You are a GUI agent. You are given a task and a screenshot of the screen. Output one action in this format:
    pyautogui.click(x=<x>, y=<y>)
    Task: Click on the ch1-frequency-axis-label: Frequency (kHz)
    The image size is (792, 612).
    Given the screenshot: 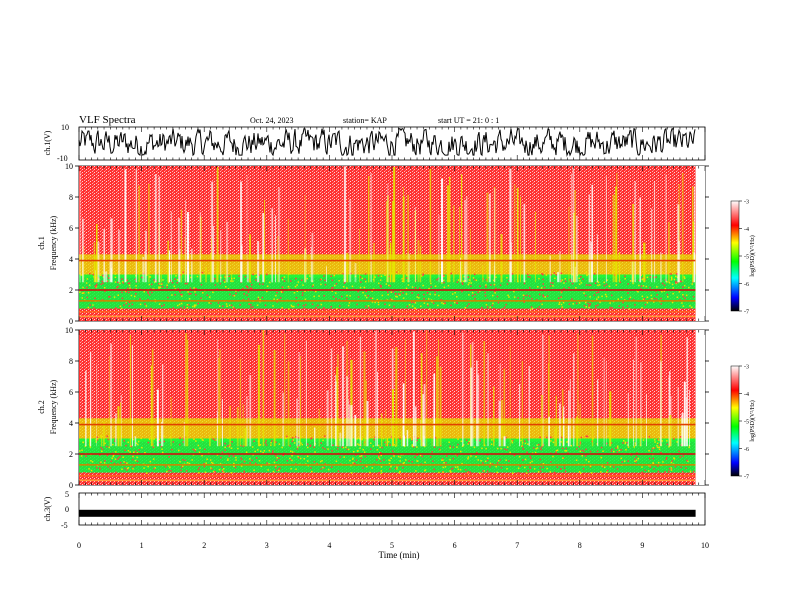 What is the action you would take?
    pyautogui.click(x=53, y=242)
    